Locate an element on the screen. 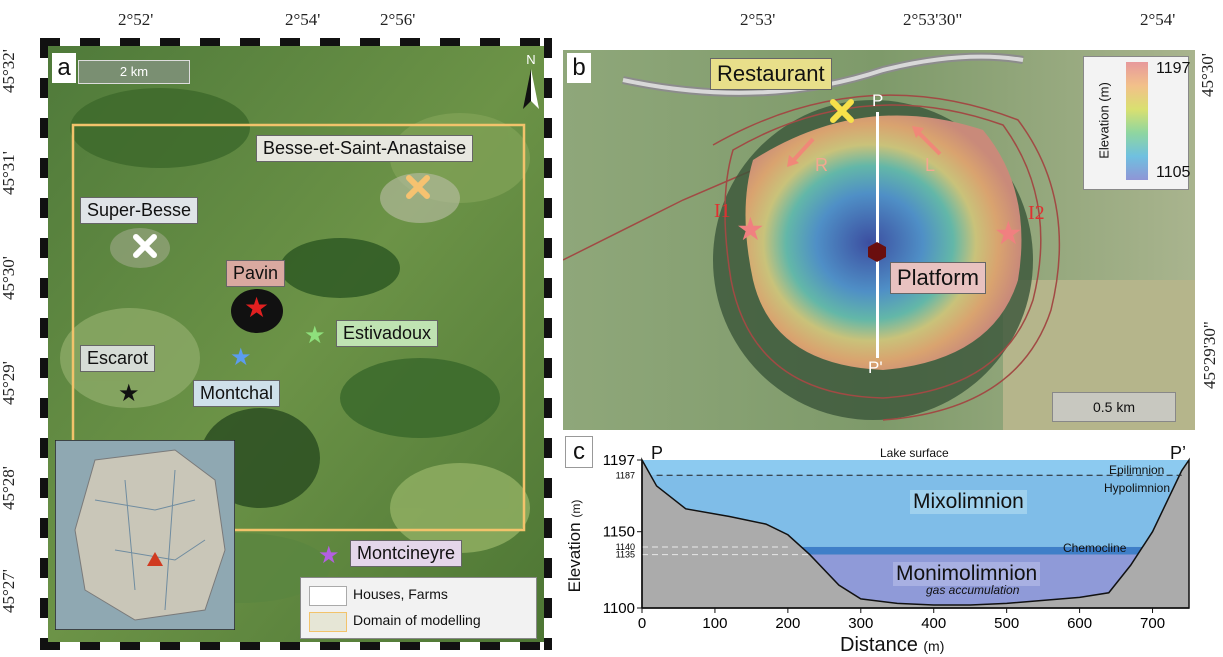 The image size is (1223, 657). y-tick-label: 1100 is located at coordinates (619, 608).